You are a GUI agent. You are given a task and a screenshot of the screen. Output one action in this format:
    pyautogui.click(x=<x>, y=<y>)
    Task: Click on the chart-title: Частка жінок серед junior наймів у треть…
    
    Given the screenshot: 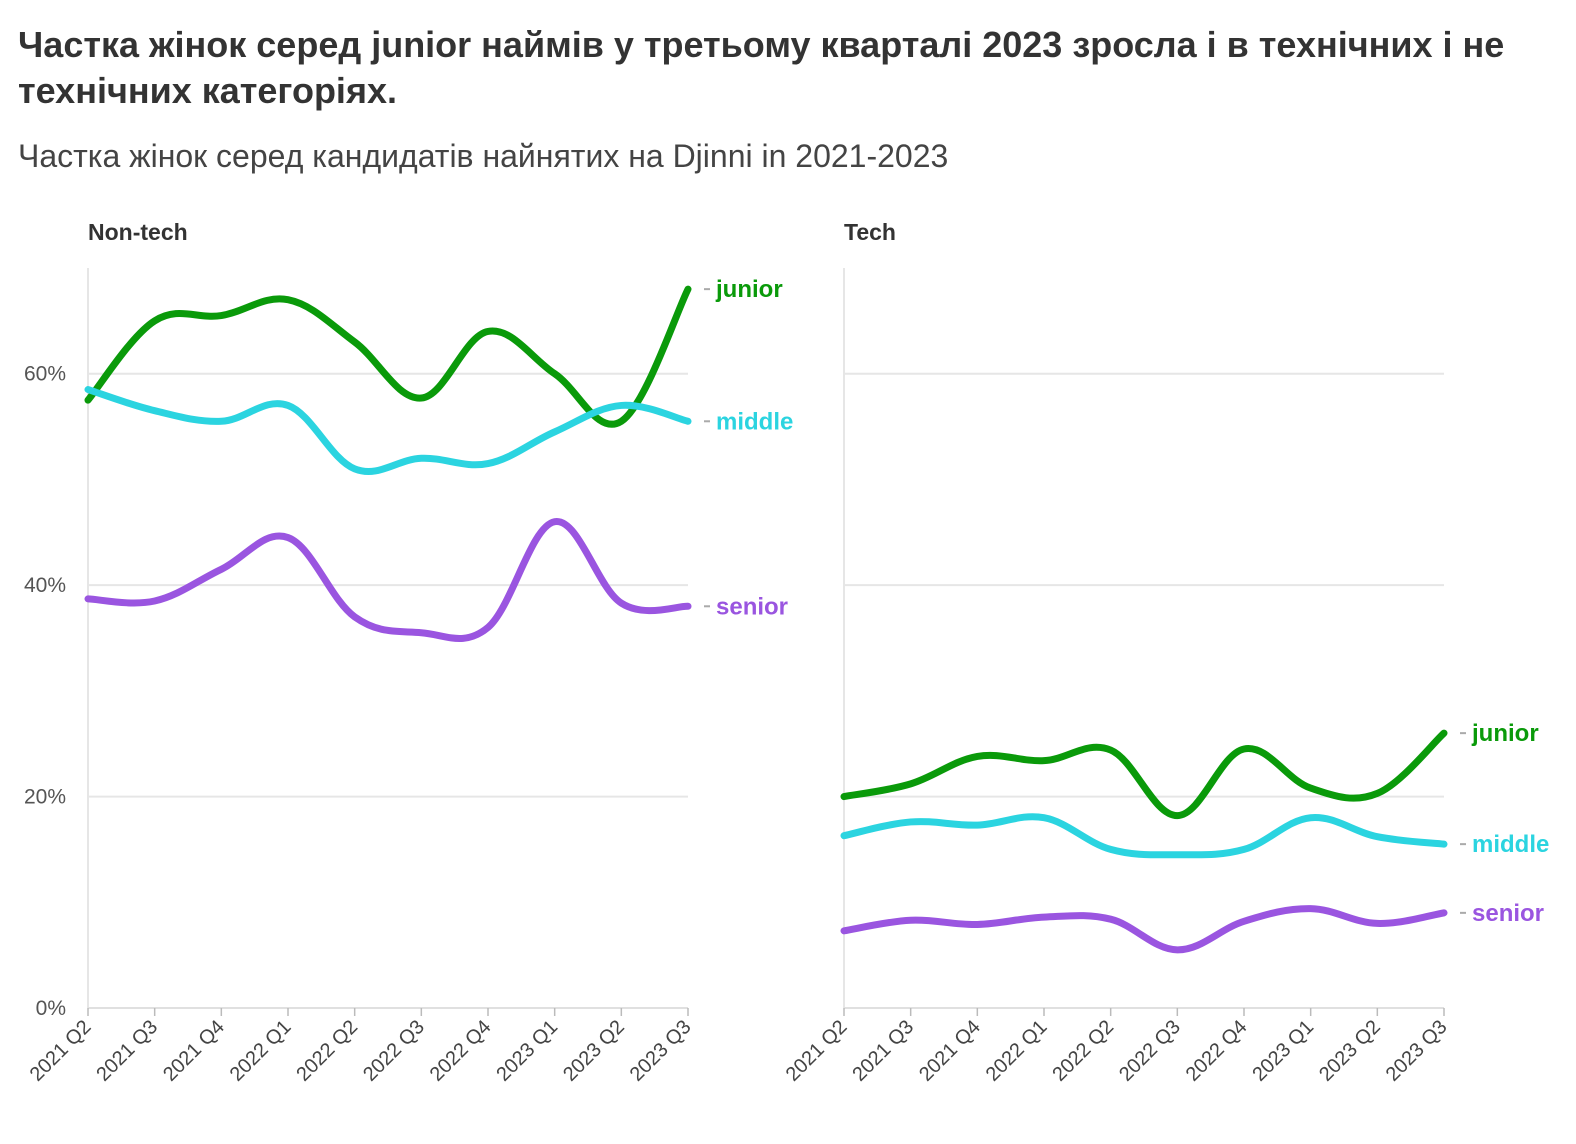 What is the action you would take?
    pyautogui.click(x=761, y=67)
    